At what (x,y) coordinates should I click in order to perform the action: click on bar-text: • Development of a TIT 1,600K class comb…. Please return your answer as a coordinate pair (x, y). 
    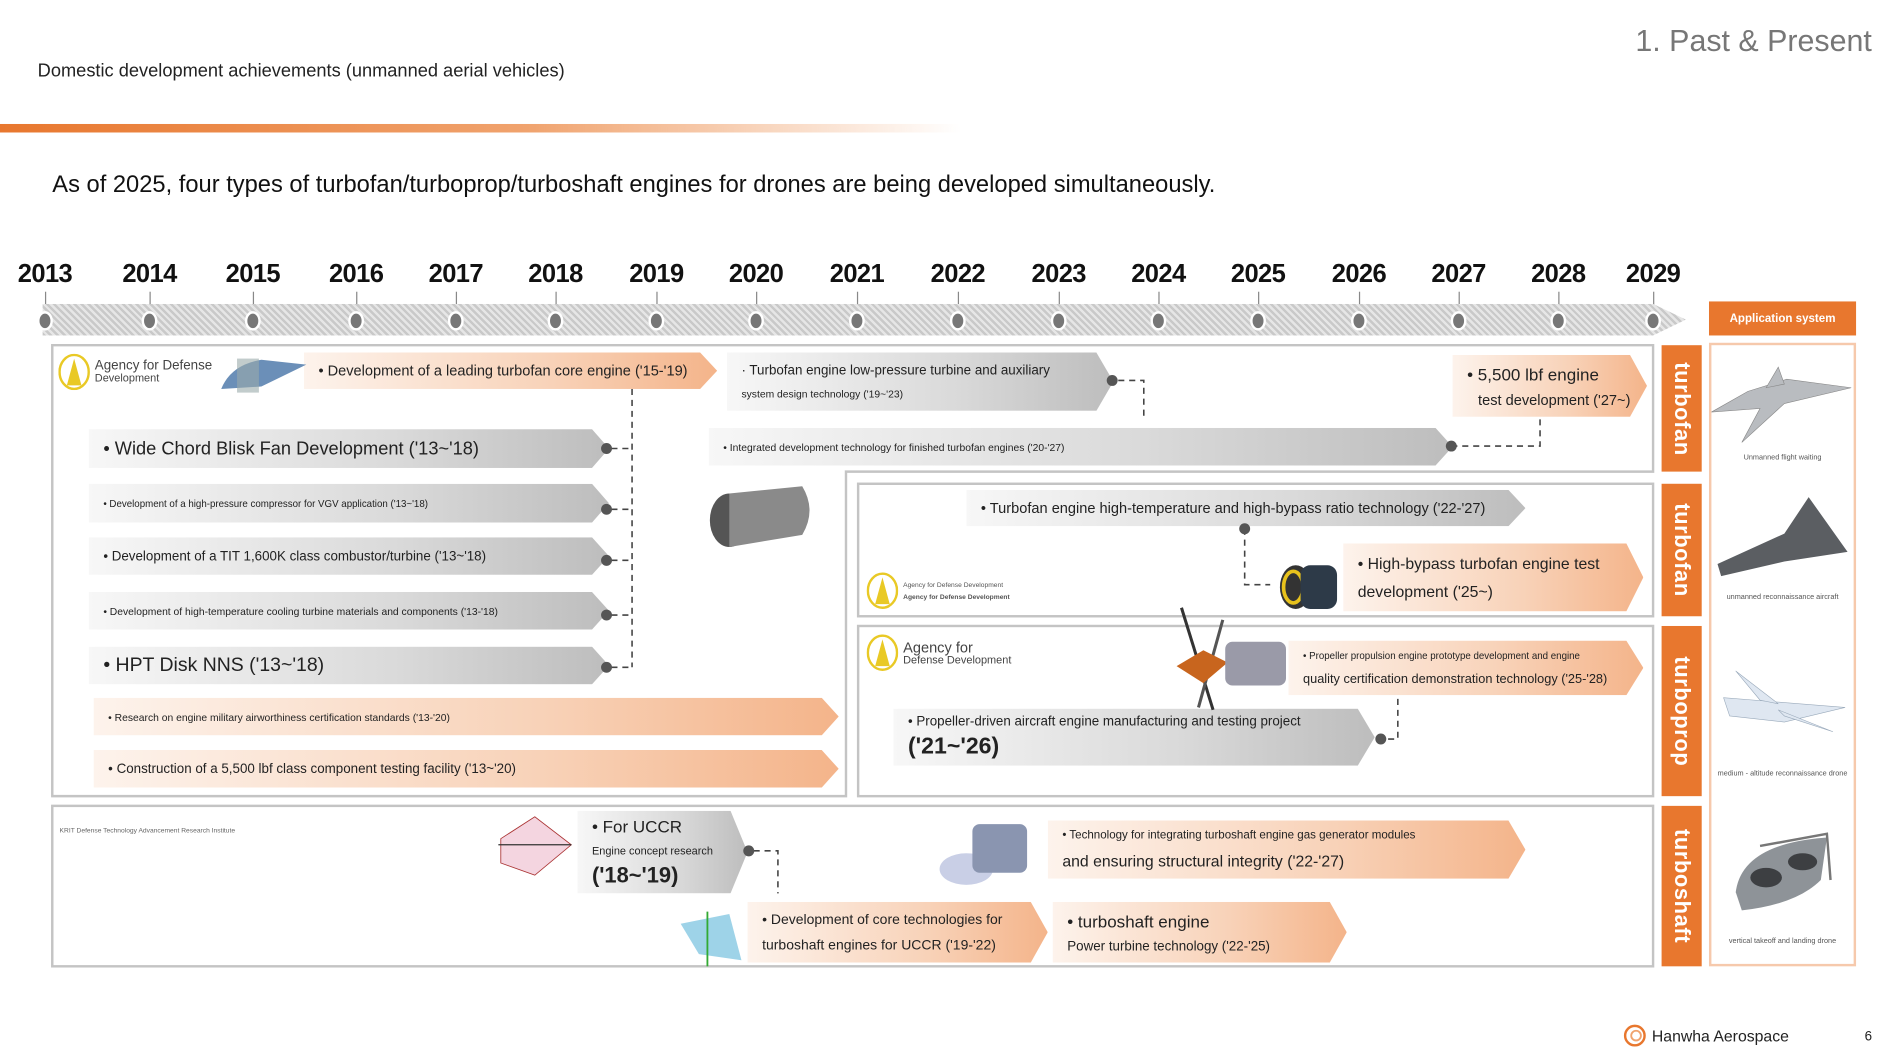
    Looking at the image, I should click on (295, 556).